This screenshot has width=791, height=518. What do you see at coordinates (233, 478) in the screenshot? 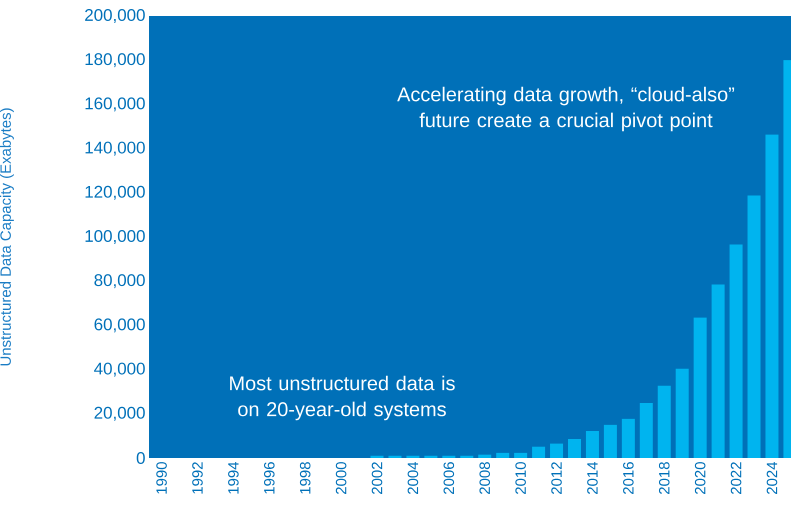
I see `x-tick-label: 1994` at bounding box center [233, 478].